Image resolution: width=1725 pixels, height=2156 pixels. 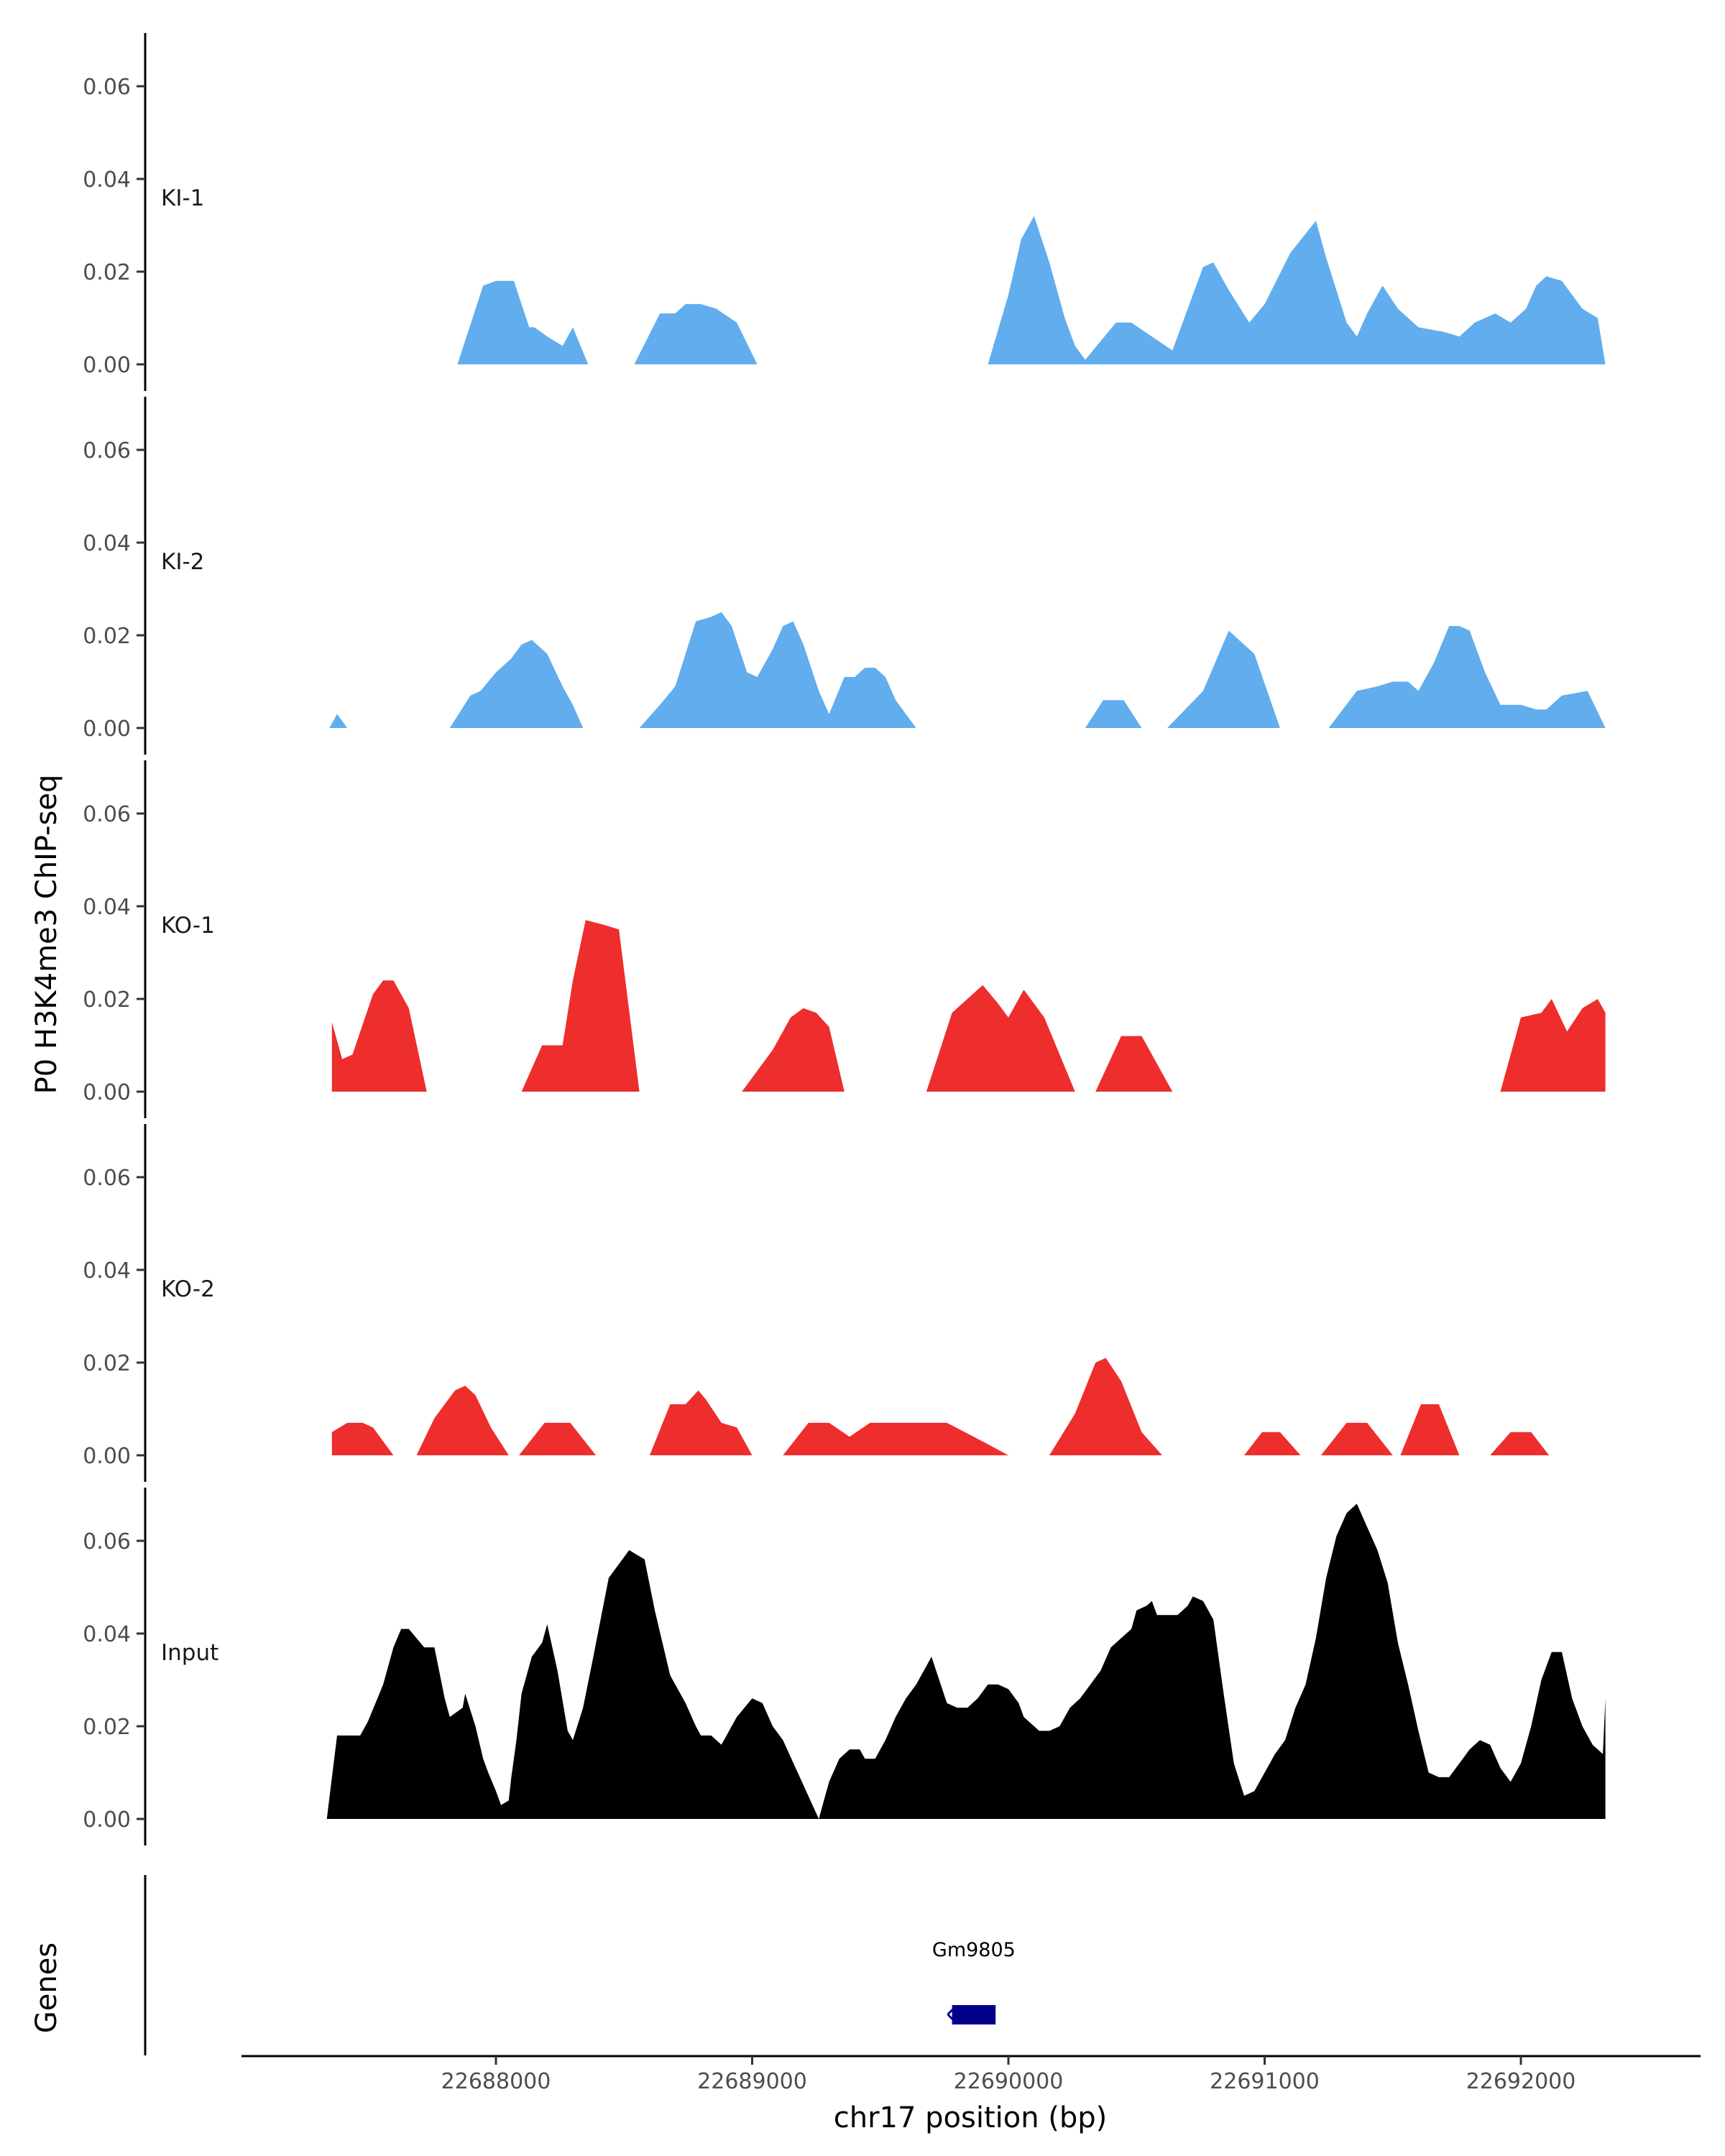 I want to click on track-label: KI-2, so click(x=182, y=562).